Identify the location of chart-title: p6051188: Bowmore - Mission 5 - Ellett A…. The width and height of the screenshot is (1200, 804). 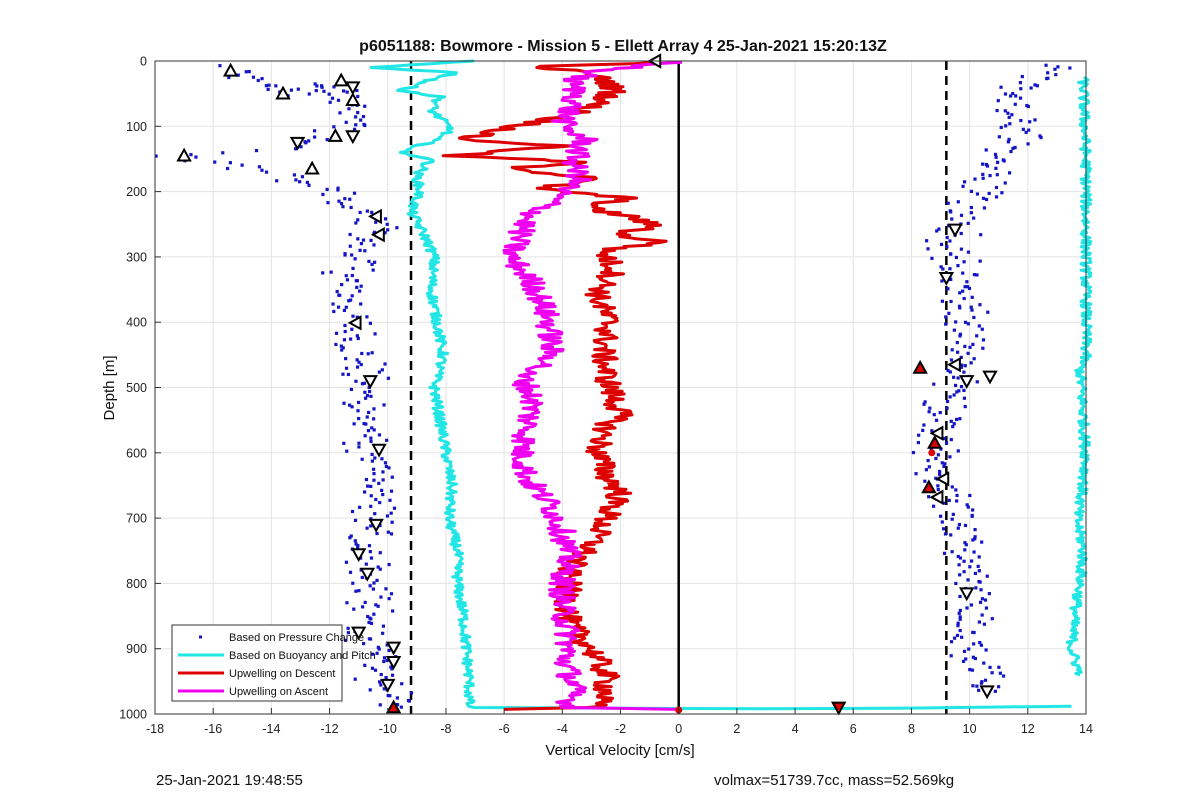
(623, 46).